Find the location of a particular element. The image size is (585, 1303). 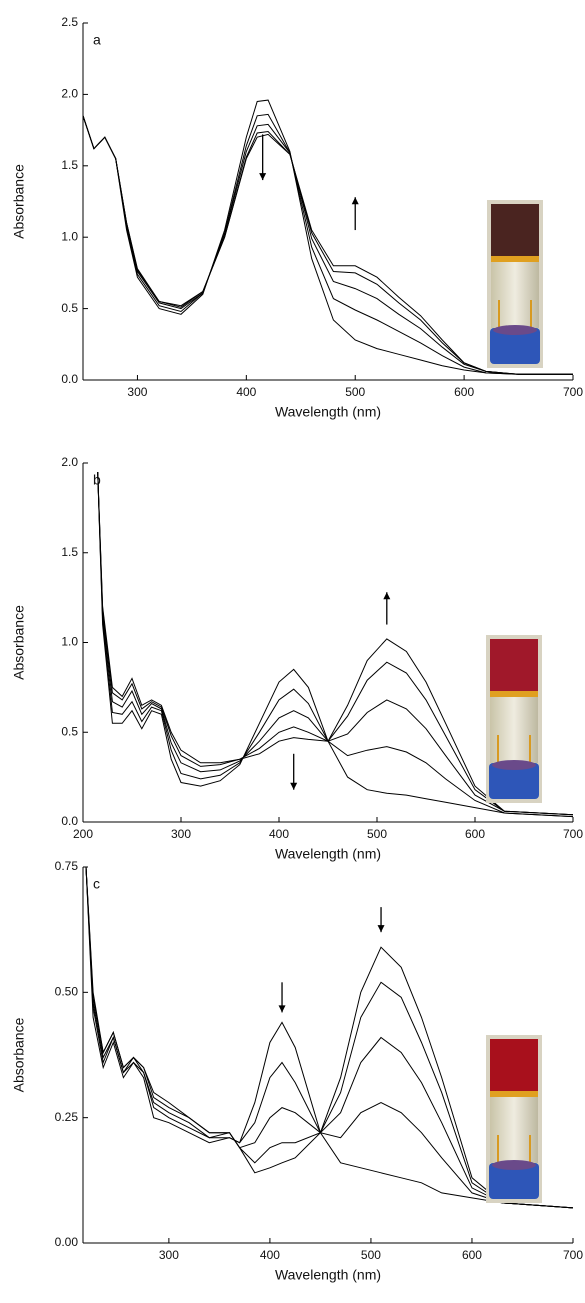

y-tick-label: 2.5 is located at coordinates (69, 22).